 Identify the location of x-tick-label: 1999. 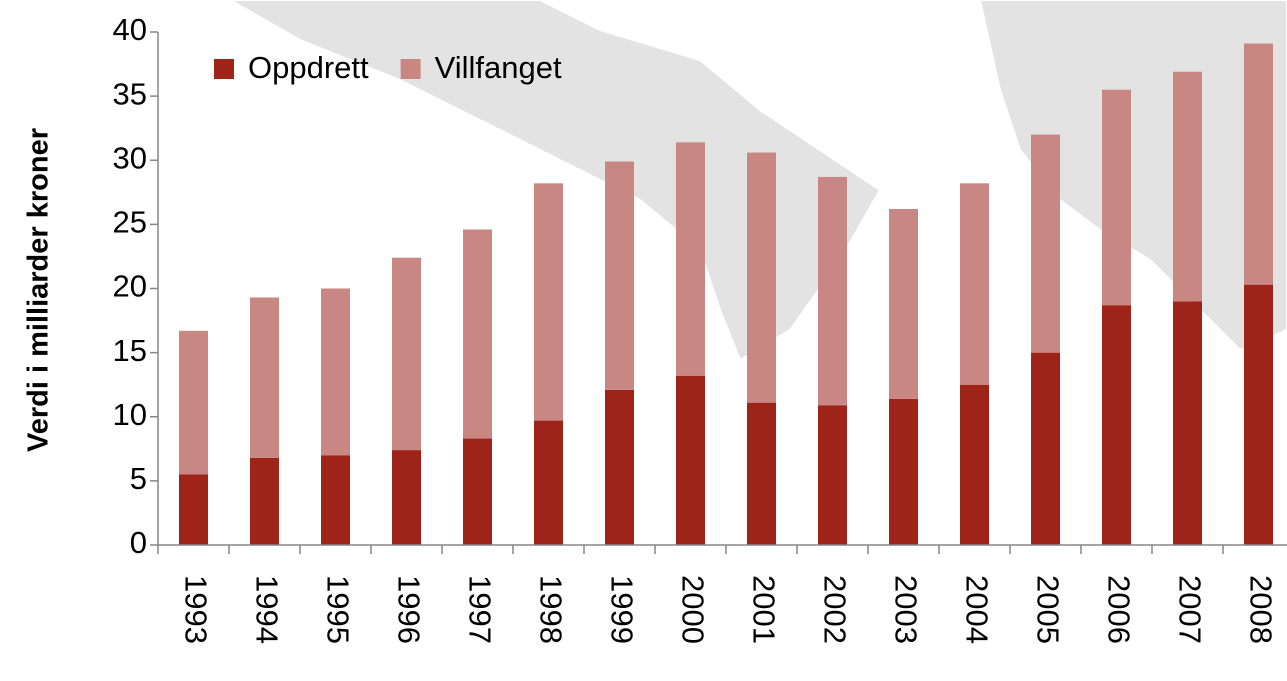
(621, 609).